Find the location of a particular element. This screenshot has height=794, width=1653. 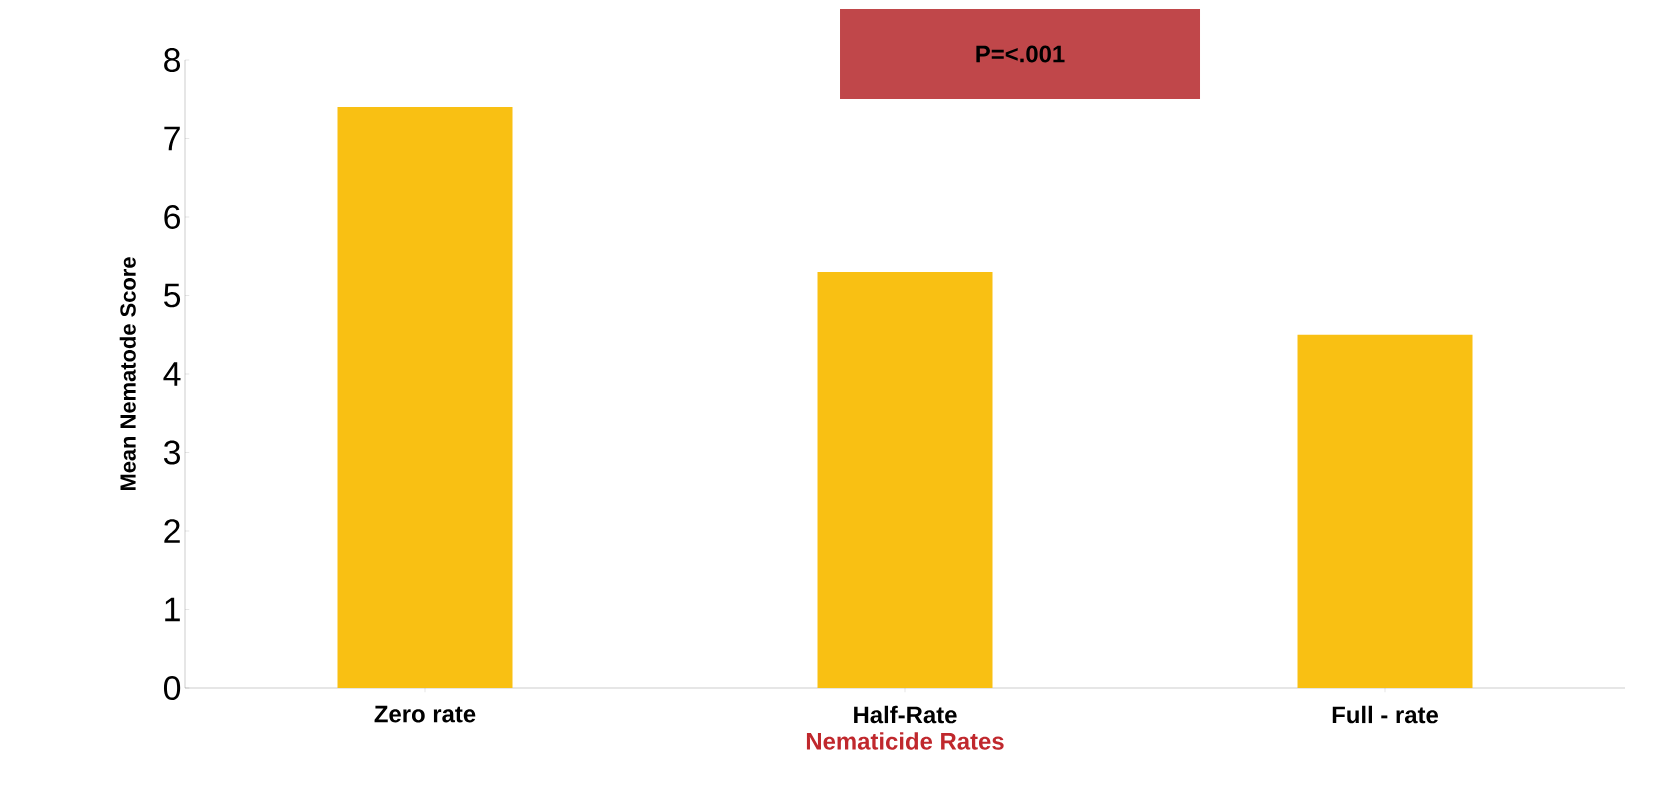

y-tick-label: 3 is located at coordinates (171, 452).